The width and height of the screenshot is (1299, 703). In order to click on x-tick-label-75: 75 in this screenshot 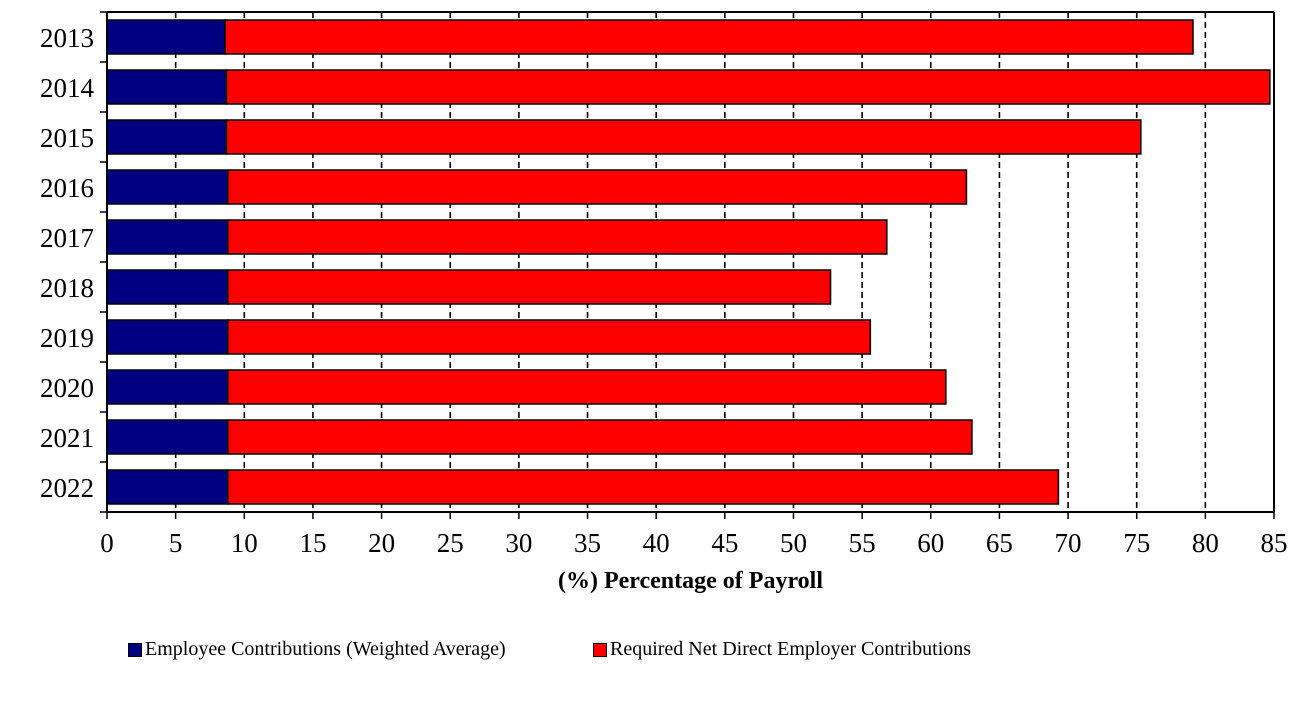, I will do `click(1136, 543)`.